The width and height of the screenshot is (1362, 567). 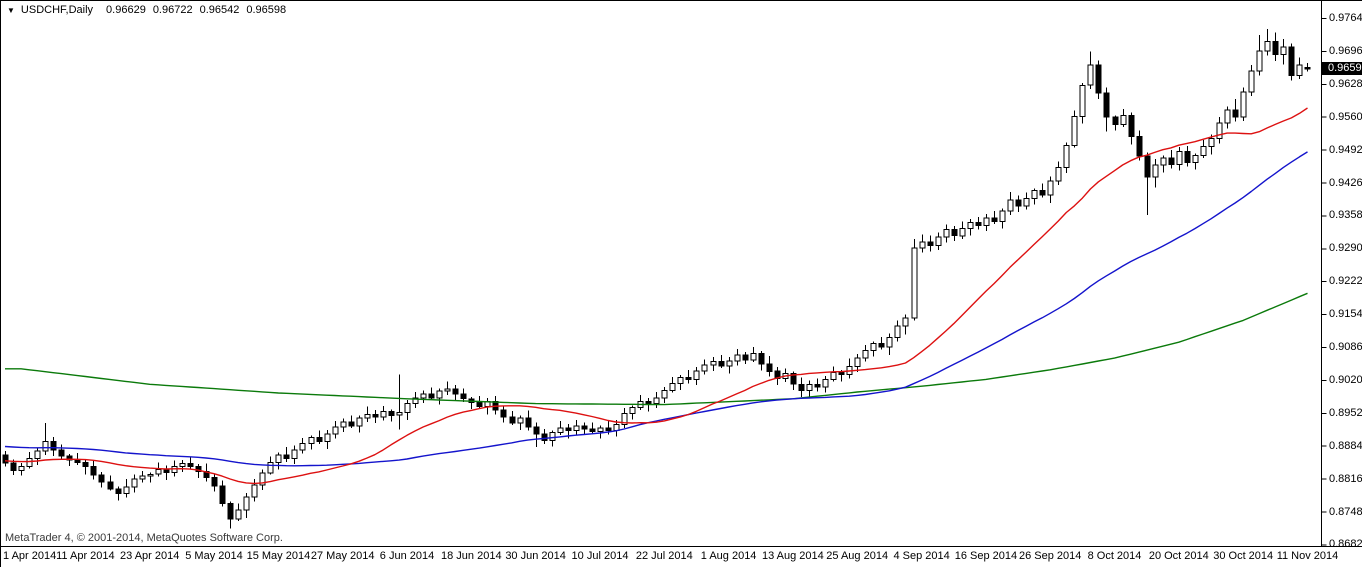 I want to click on date-tick-label: 6 Jun 2014, so click(x=407, y=556).